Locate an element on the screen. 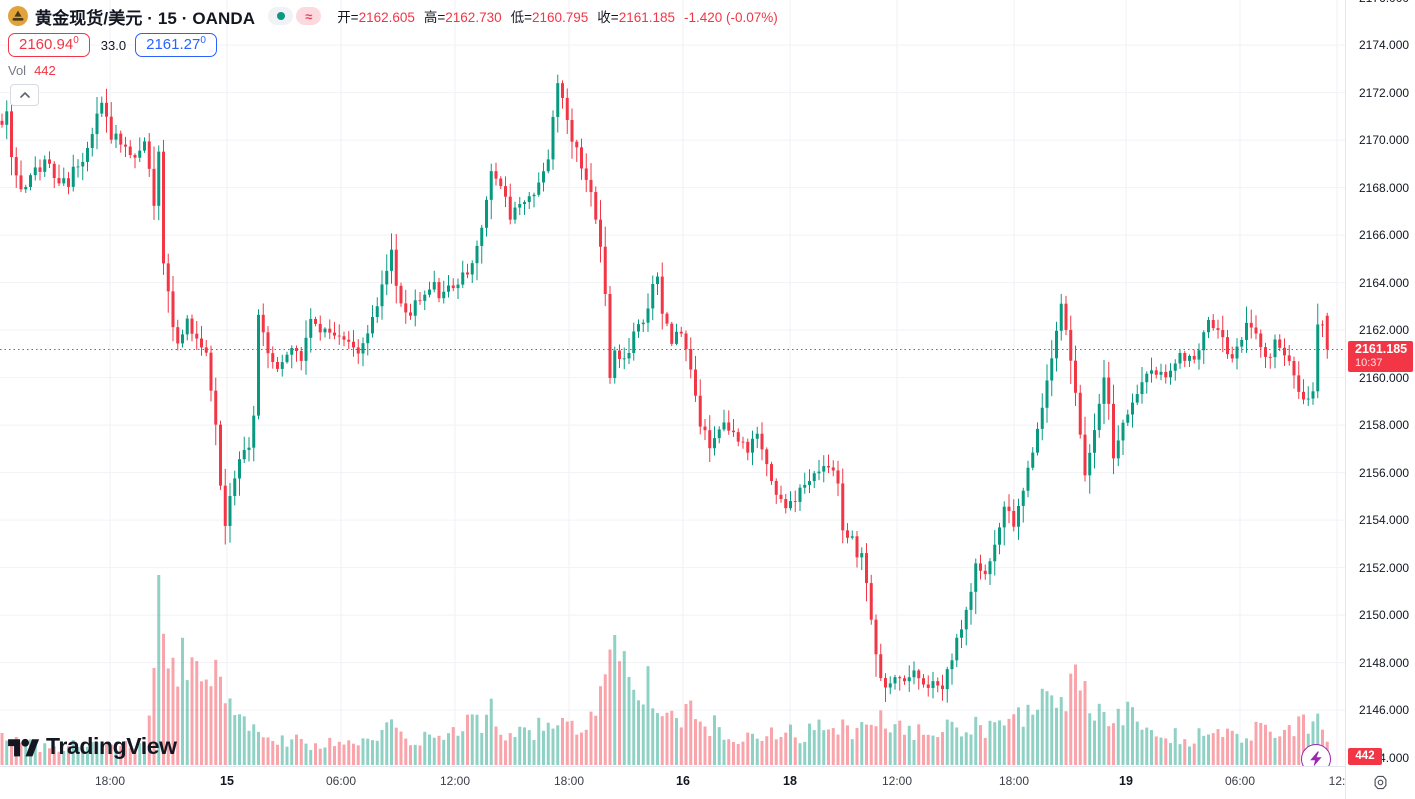 The width and height of the screenshot is (1415, 799). price-tick-label: 2162.000 is located at coordinates (1384, 330).